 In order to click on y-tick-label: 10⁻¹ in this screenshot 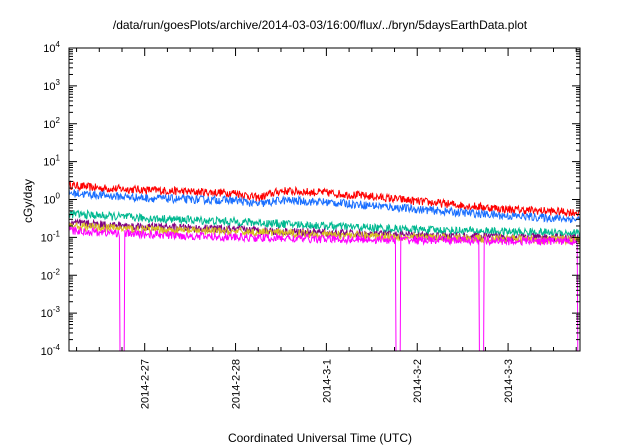, I will do `click(51, 236)`.